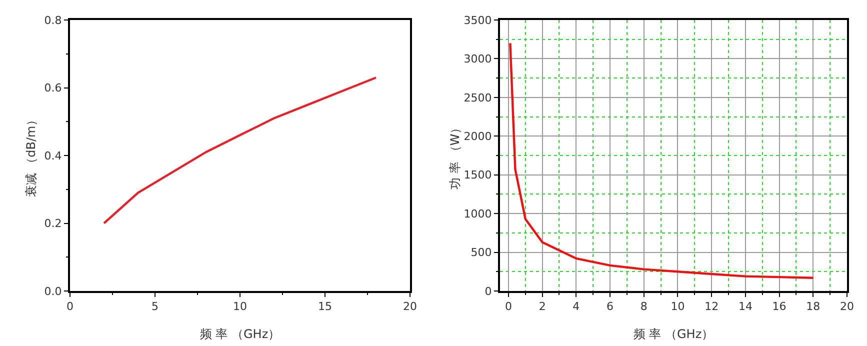 This screenshot has height=346, width=867. I want to click on y-axis-title: 功 率 （W）, so click(455, 156).